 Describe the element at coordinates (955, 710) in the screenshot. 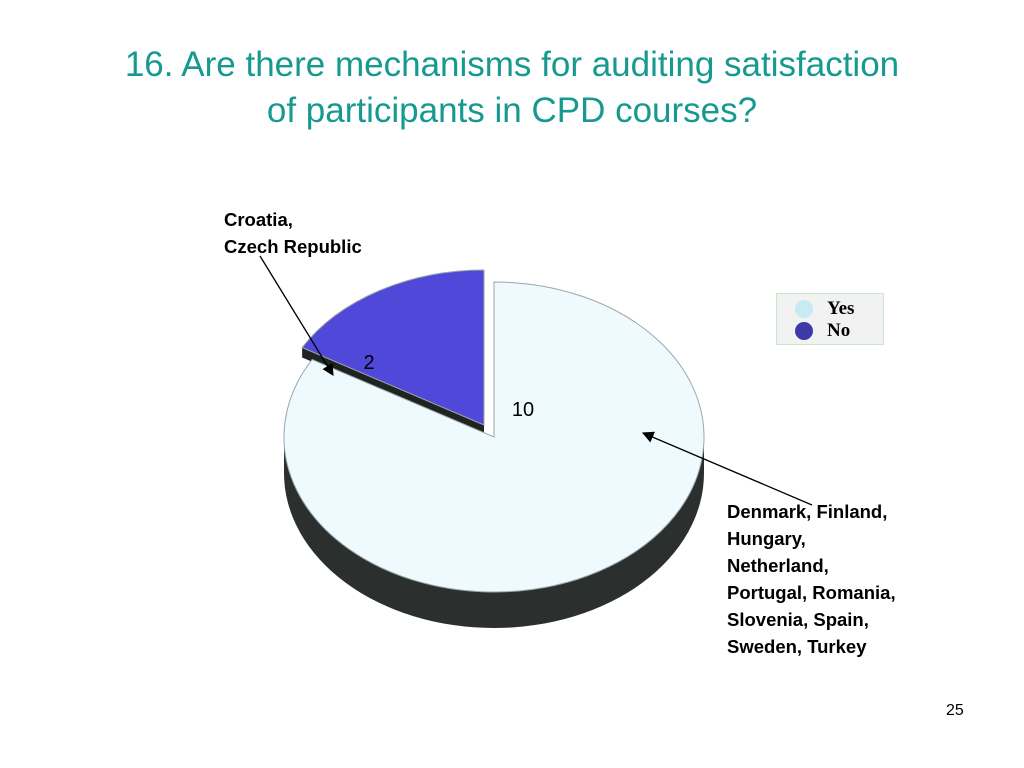

I see `page-number: 25` at that location.